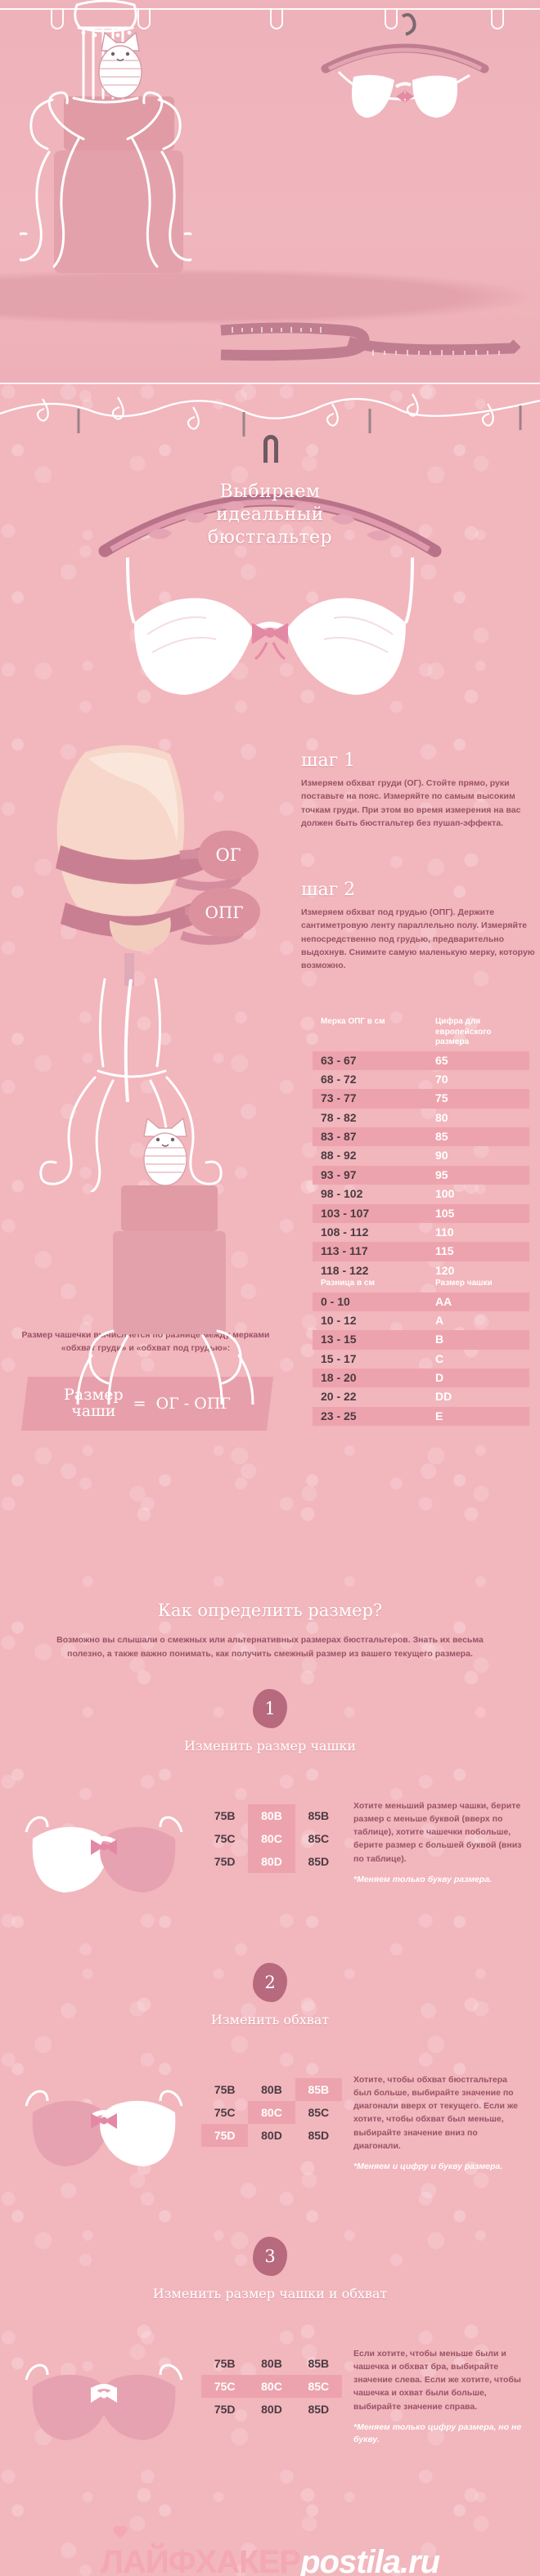  Describe the element at coordinates (121, 2532) in the screenshot. I see `heart-icon` at that location.